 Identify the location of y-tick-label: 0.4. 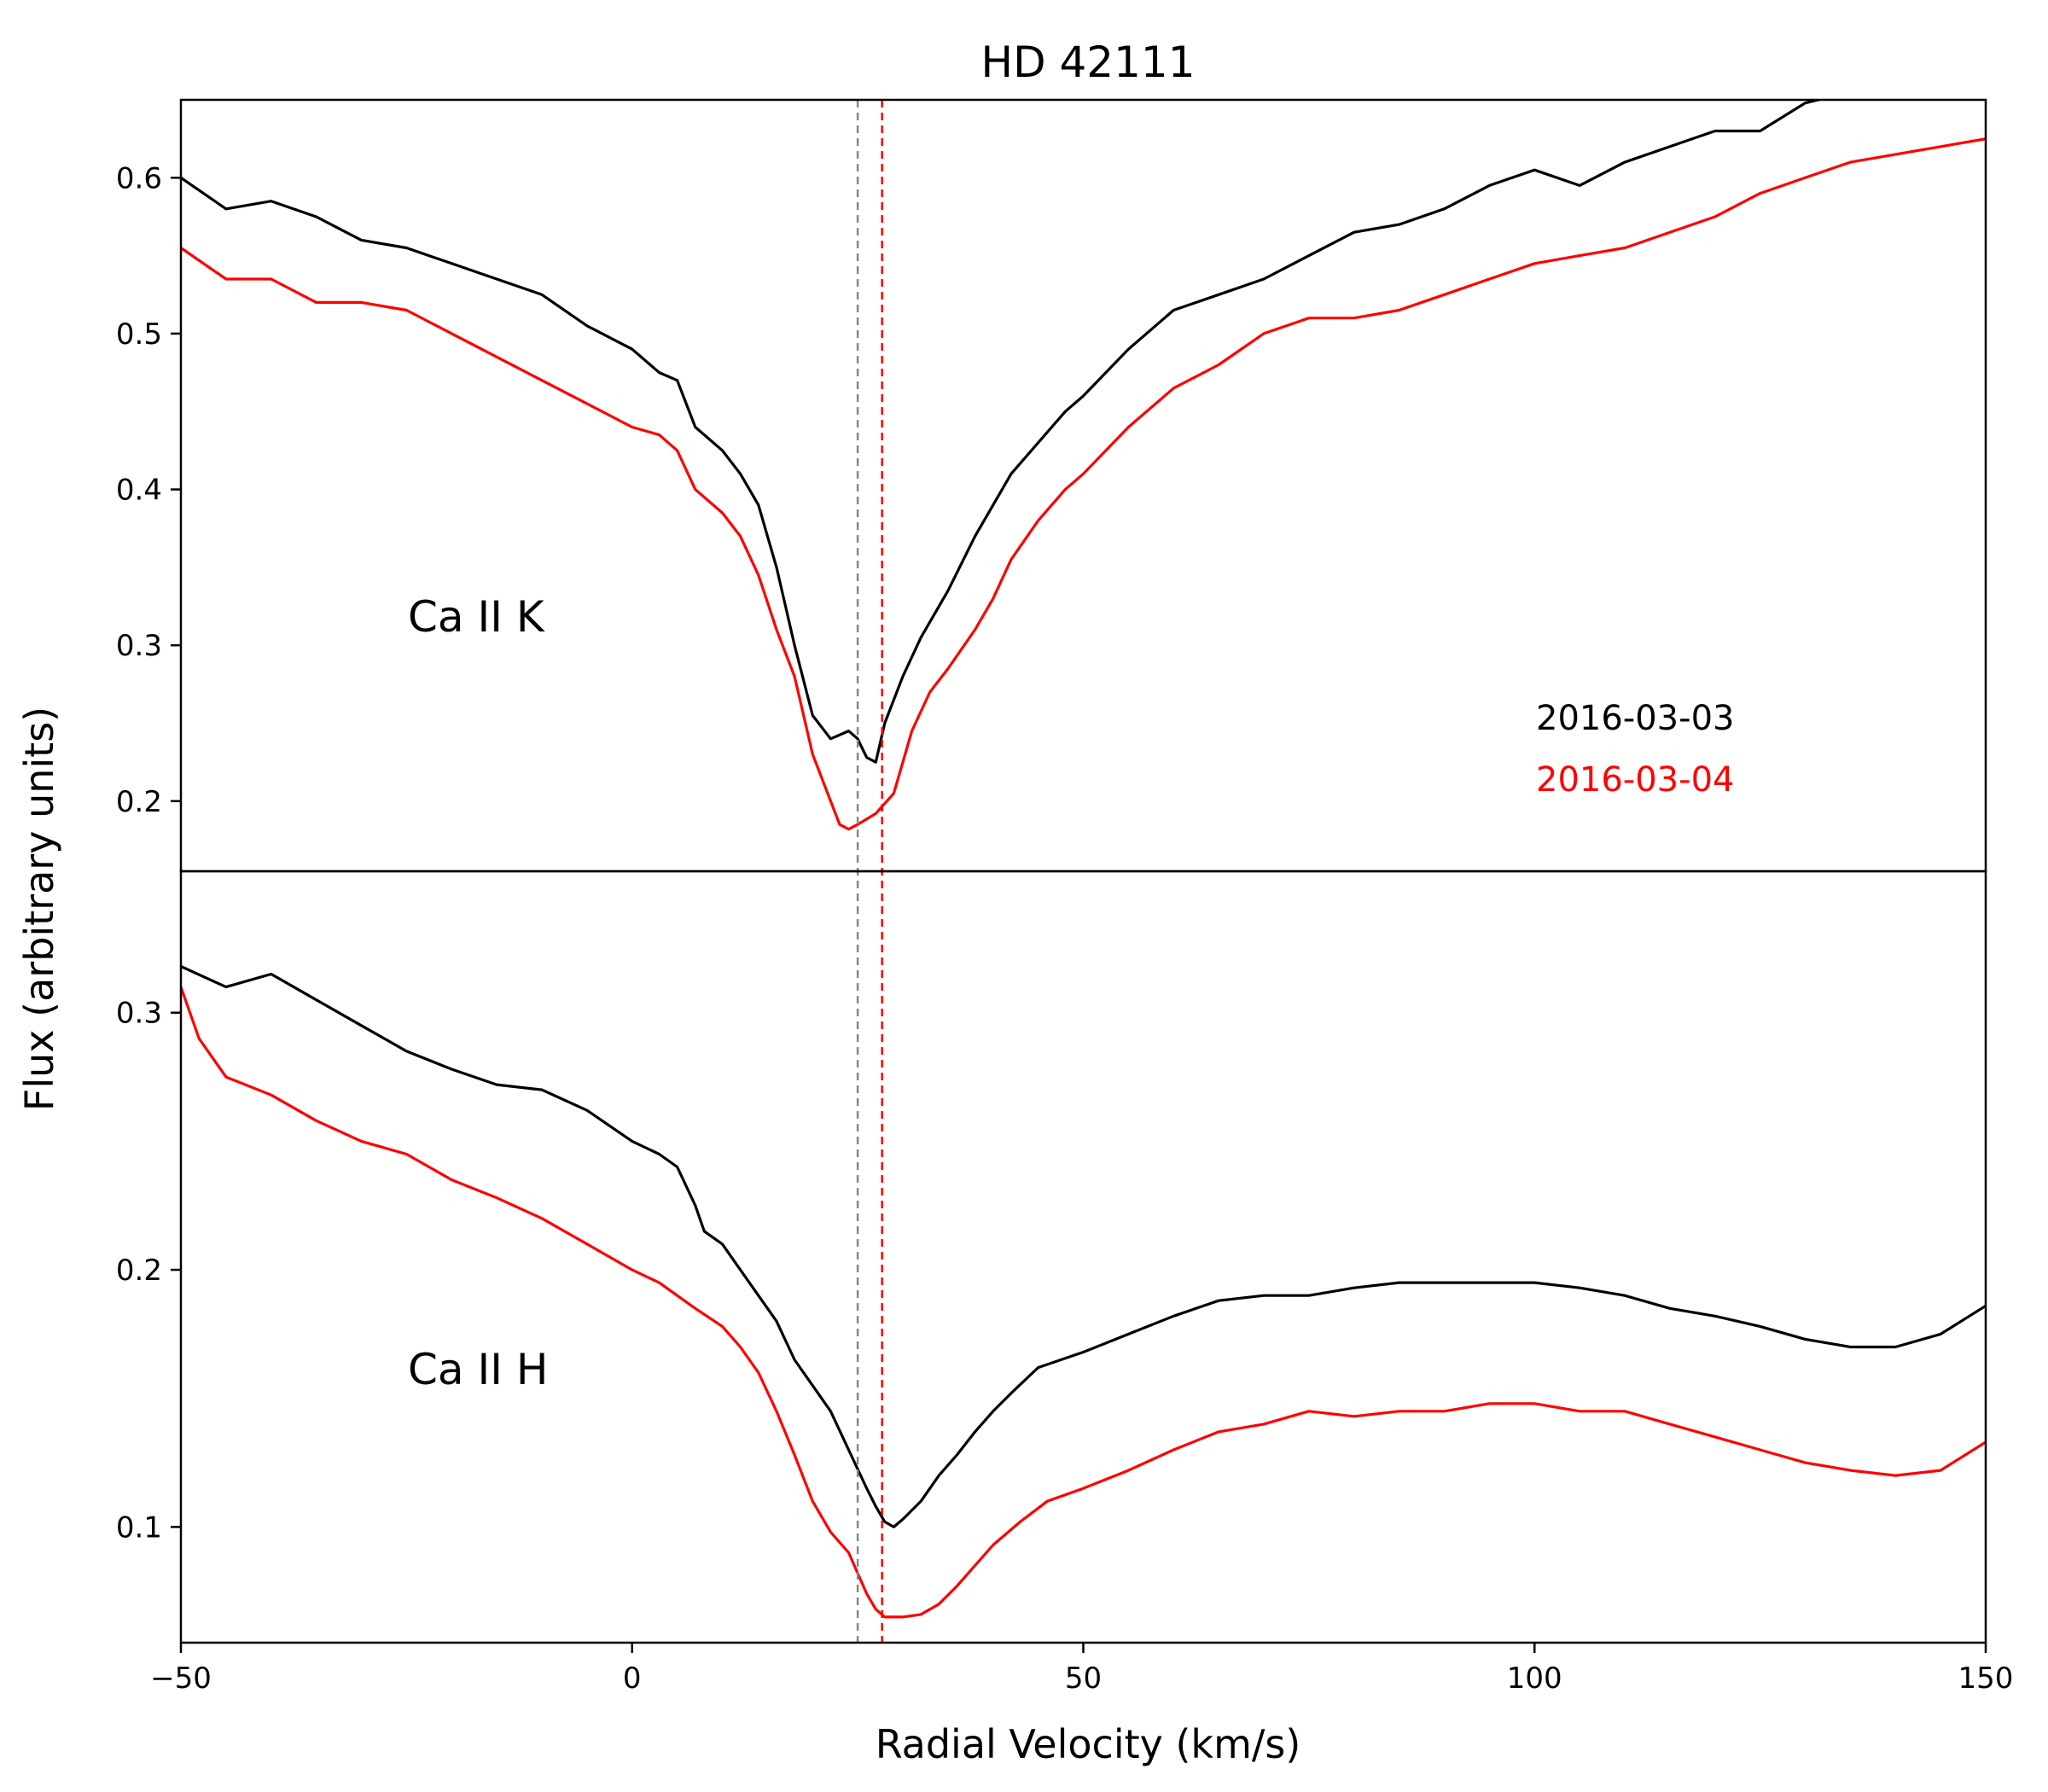
(139, 491).